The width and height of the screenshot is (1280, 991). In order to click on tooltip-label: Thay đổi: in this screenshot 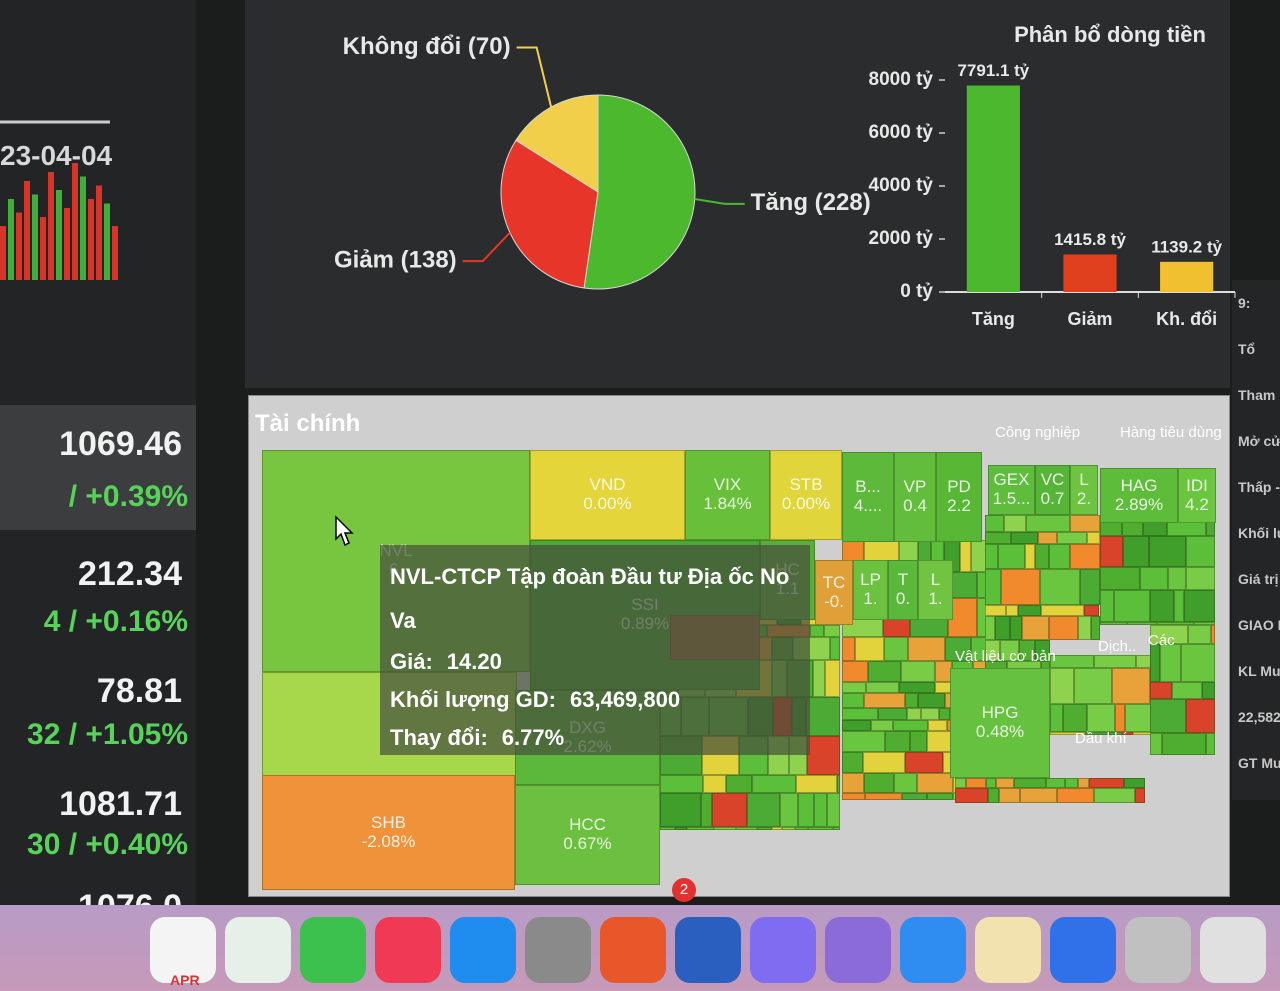, I will do `click(439, 737)`.